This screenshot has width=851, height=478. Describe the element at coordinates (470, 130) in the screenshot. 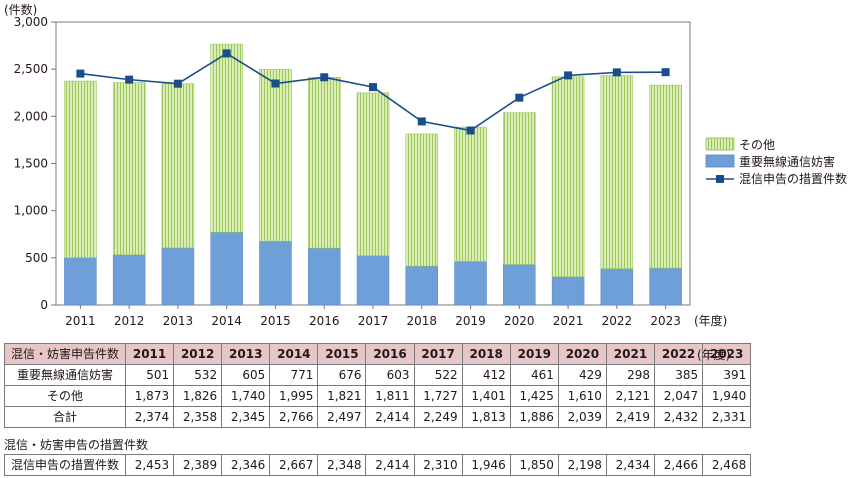

I see `point-2019` at that location.